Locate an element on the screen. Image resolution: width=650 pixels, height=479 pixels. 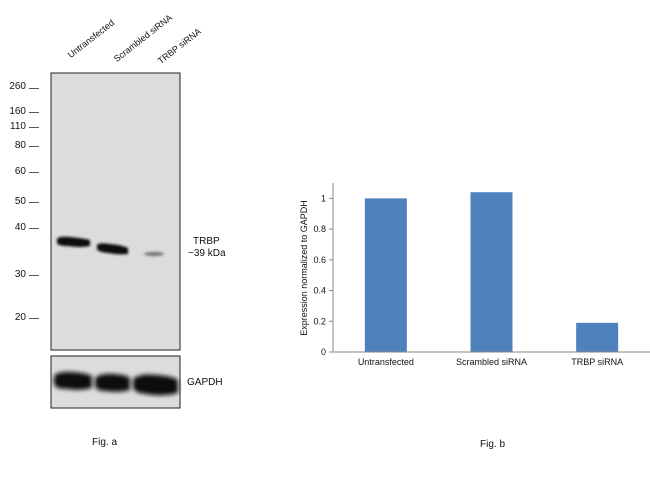
gapdh-band-trbp-sirna is located at coordinates (155, 385).